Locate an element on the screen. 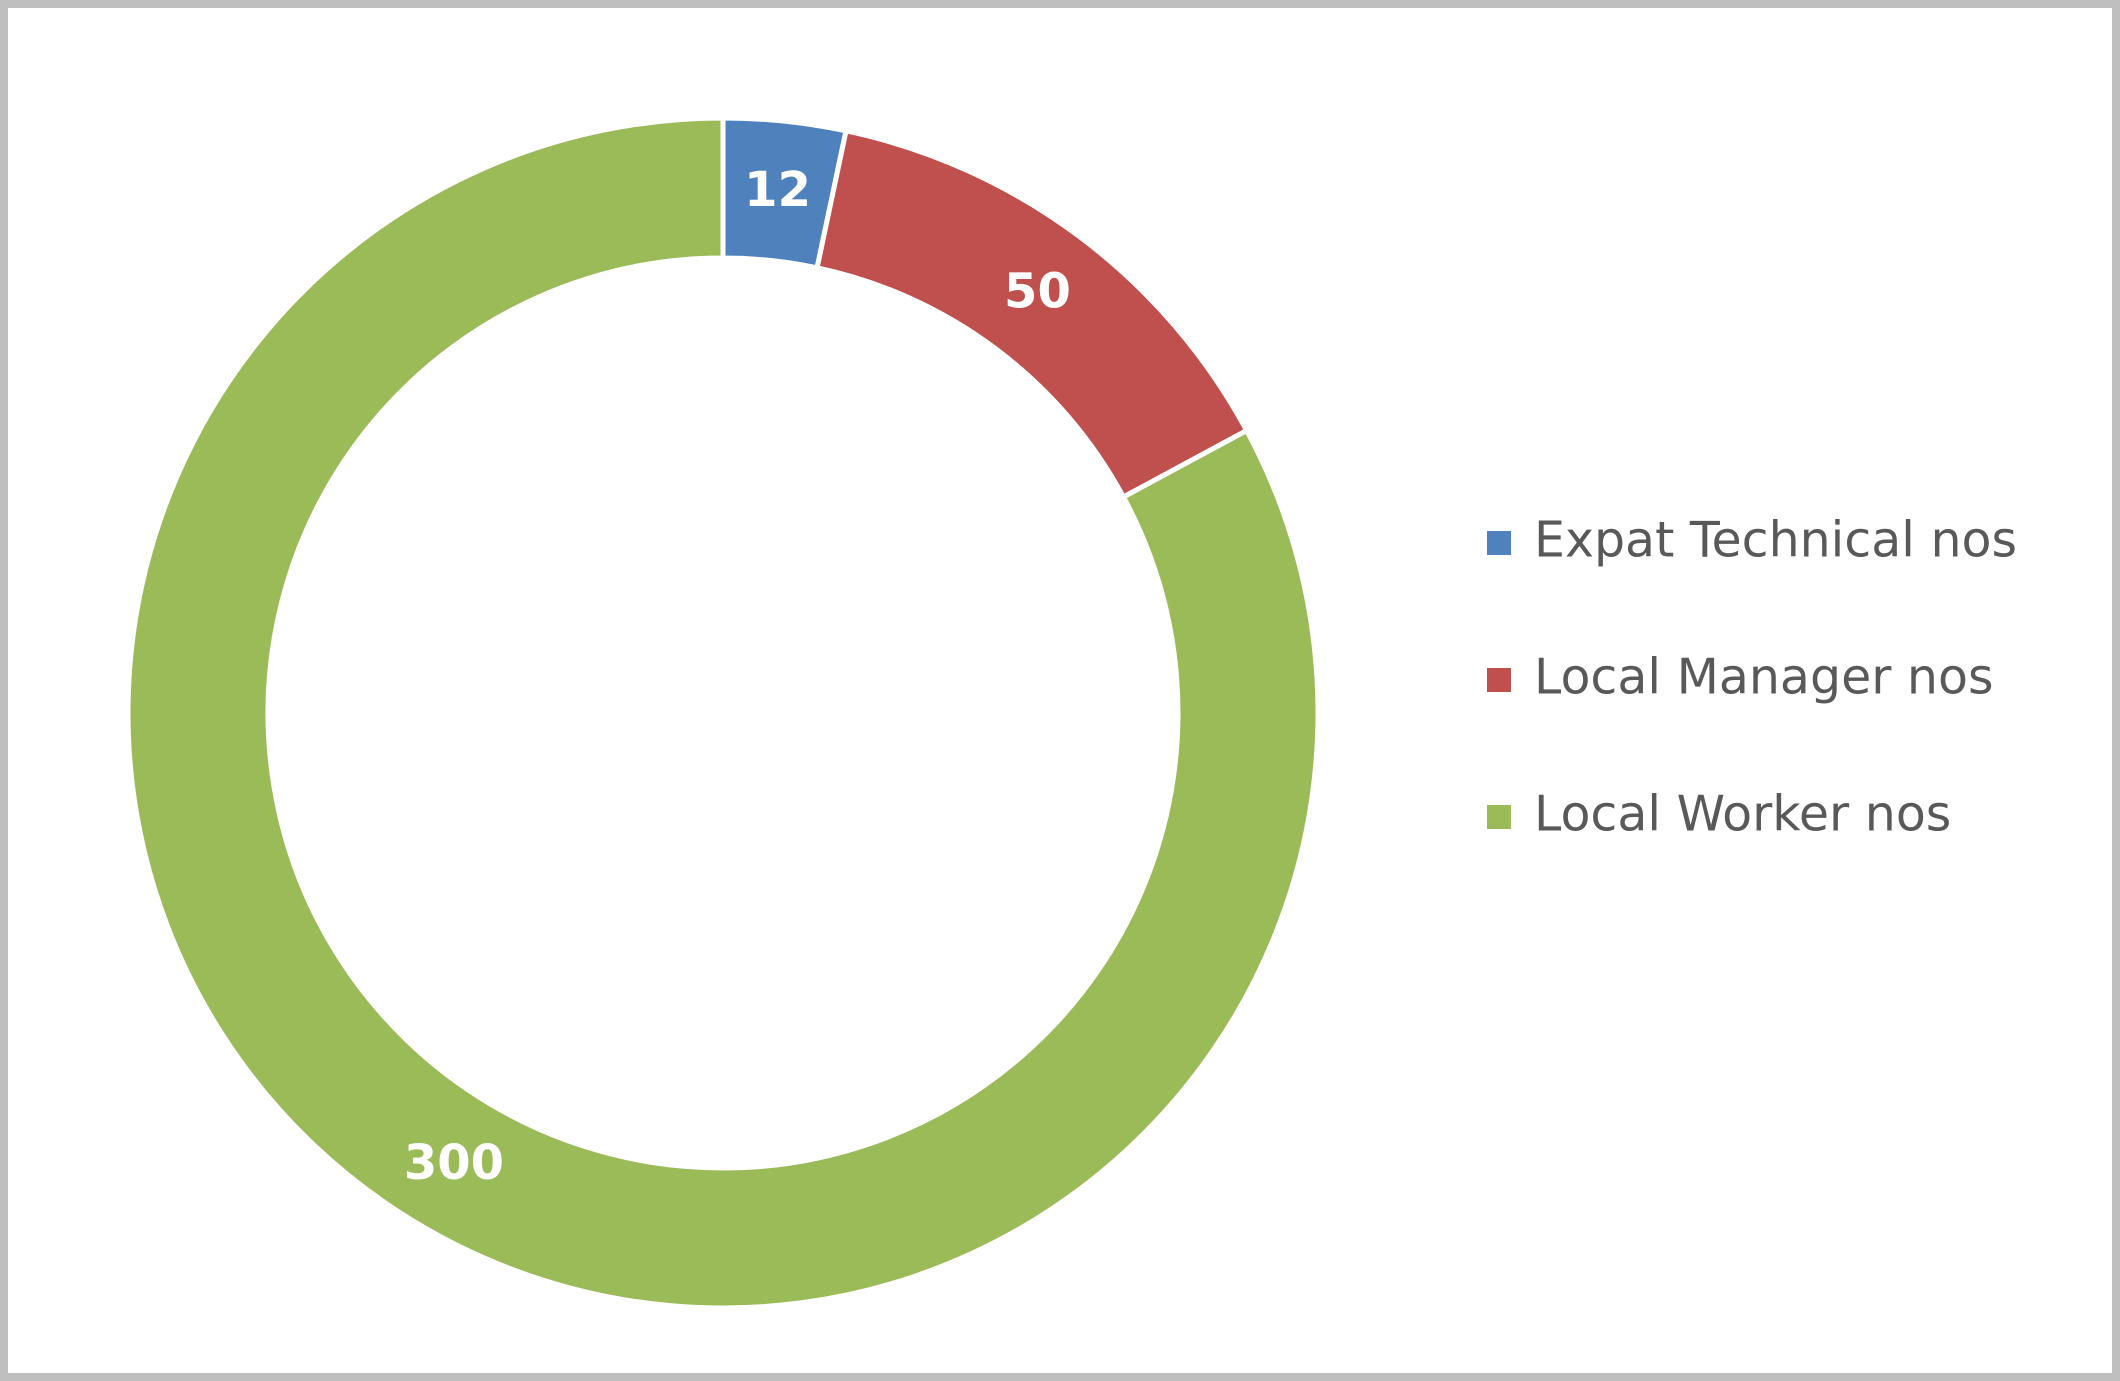  legend-label: Local Manager nos is located at coordinates (1764, 677).